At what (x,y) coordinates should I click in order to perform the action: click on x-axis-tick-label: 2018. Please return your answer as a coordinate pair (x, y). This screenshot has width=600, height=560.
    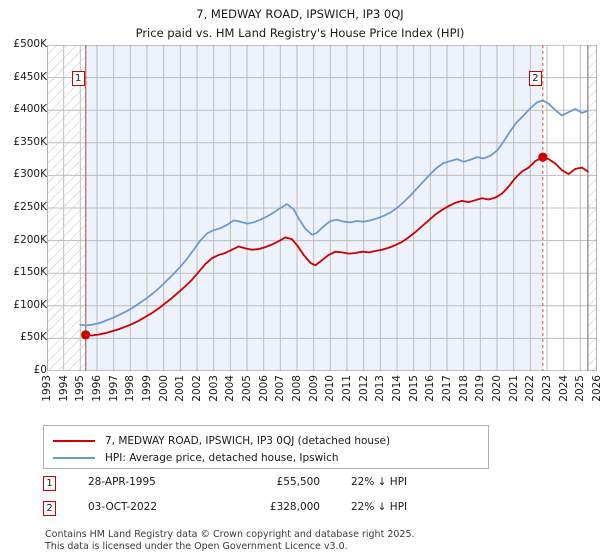
    Looking at the image, I should click on (463, 388).